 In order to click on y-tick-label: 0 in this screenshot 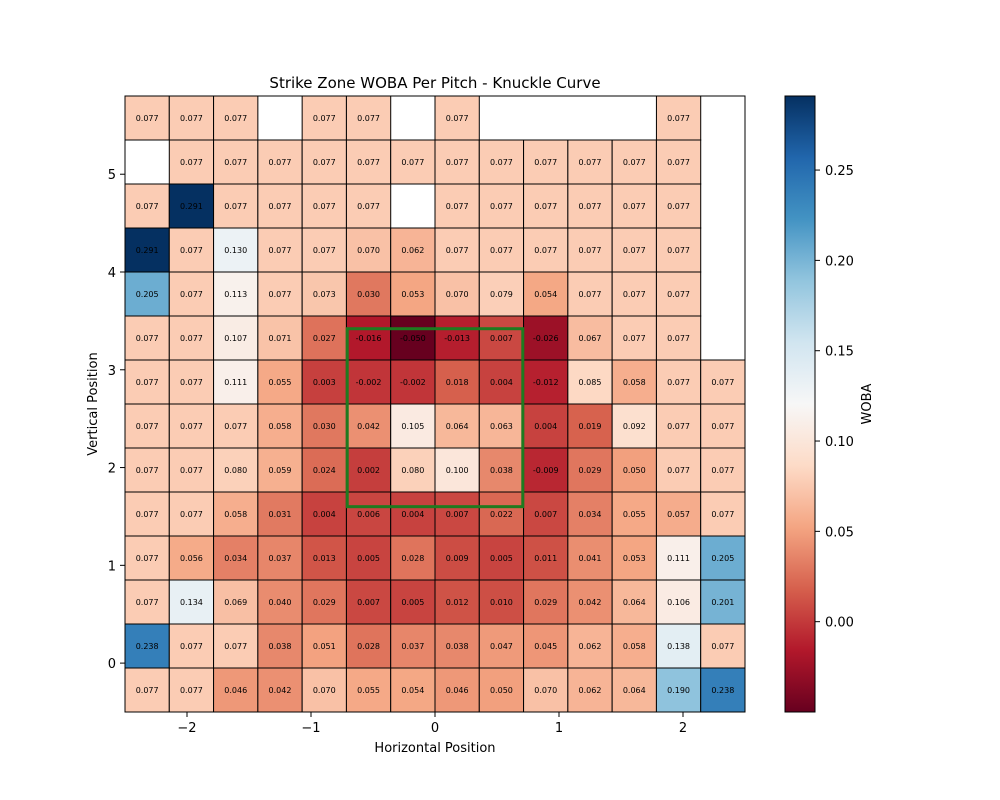, I will do `click(112, 664)`.